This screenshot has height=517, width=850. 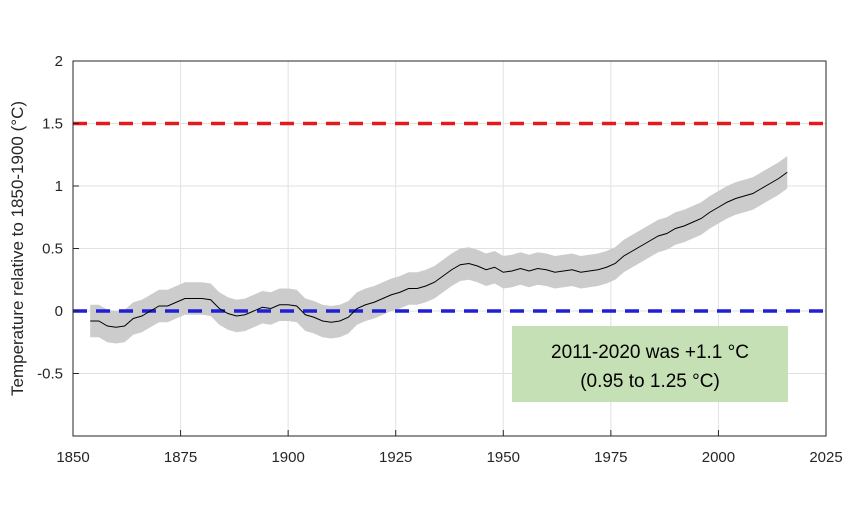 I want to click on x-tick-label: 1925, so click(x=395, y=457).